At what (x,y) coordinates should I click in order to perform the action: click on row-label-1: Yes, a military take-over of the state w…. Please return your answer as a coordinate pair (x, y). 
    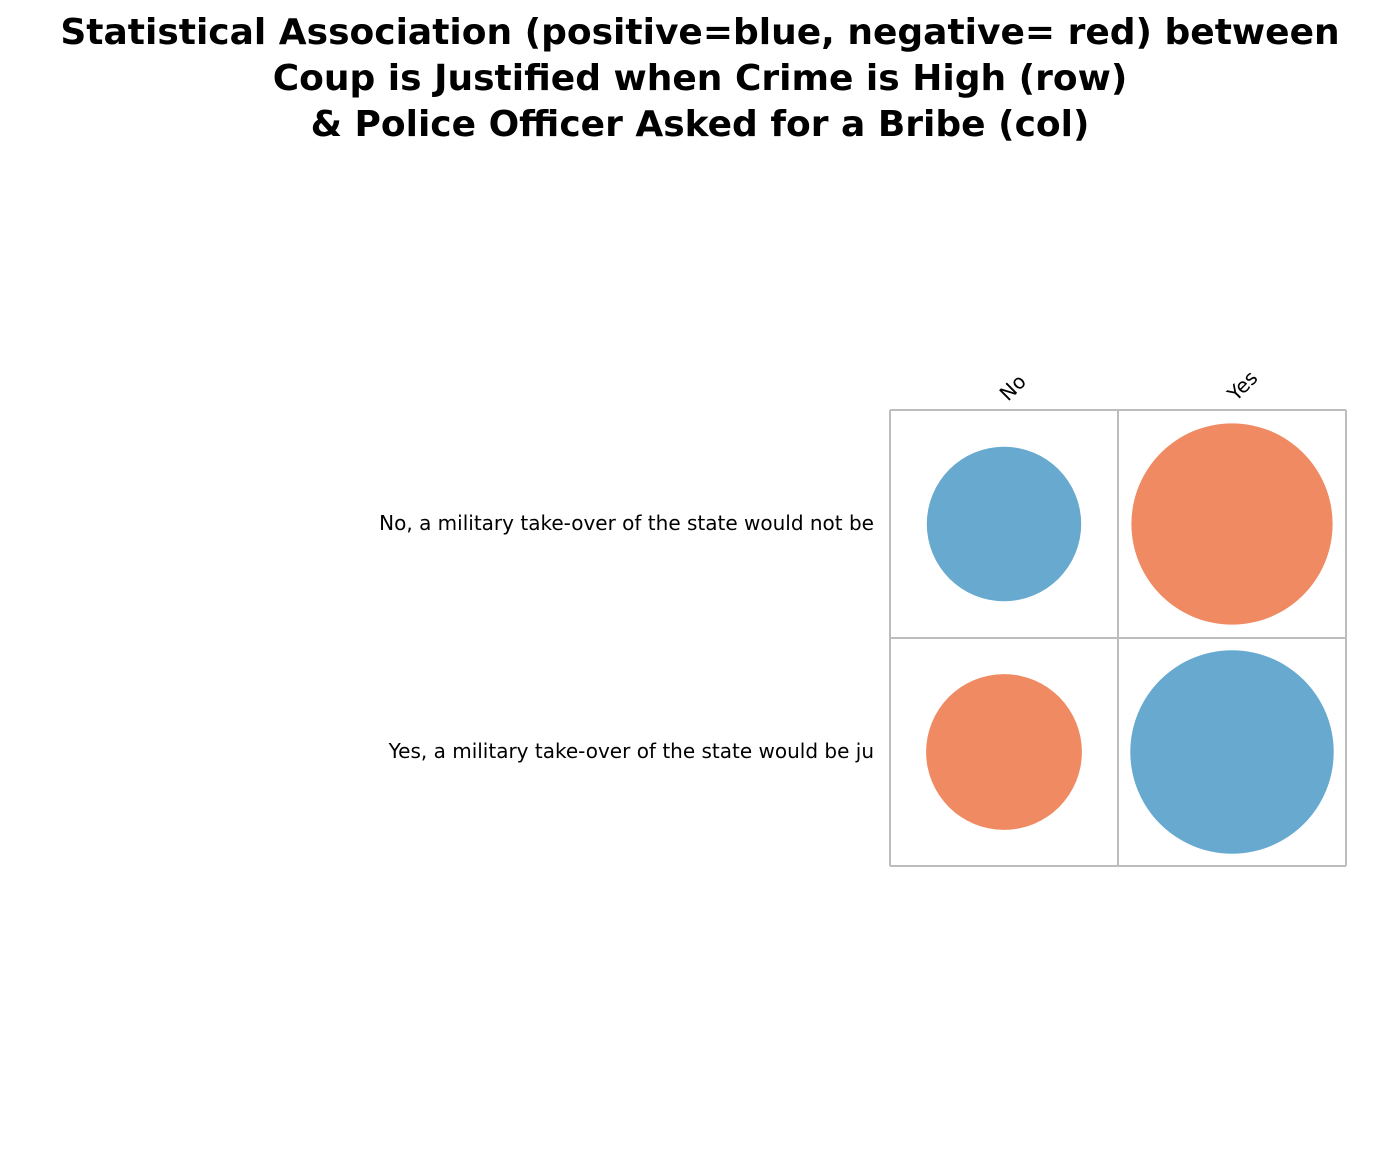
    Looking at the image, I should click on (631, 751).